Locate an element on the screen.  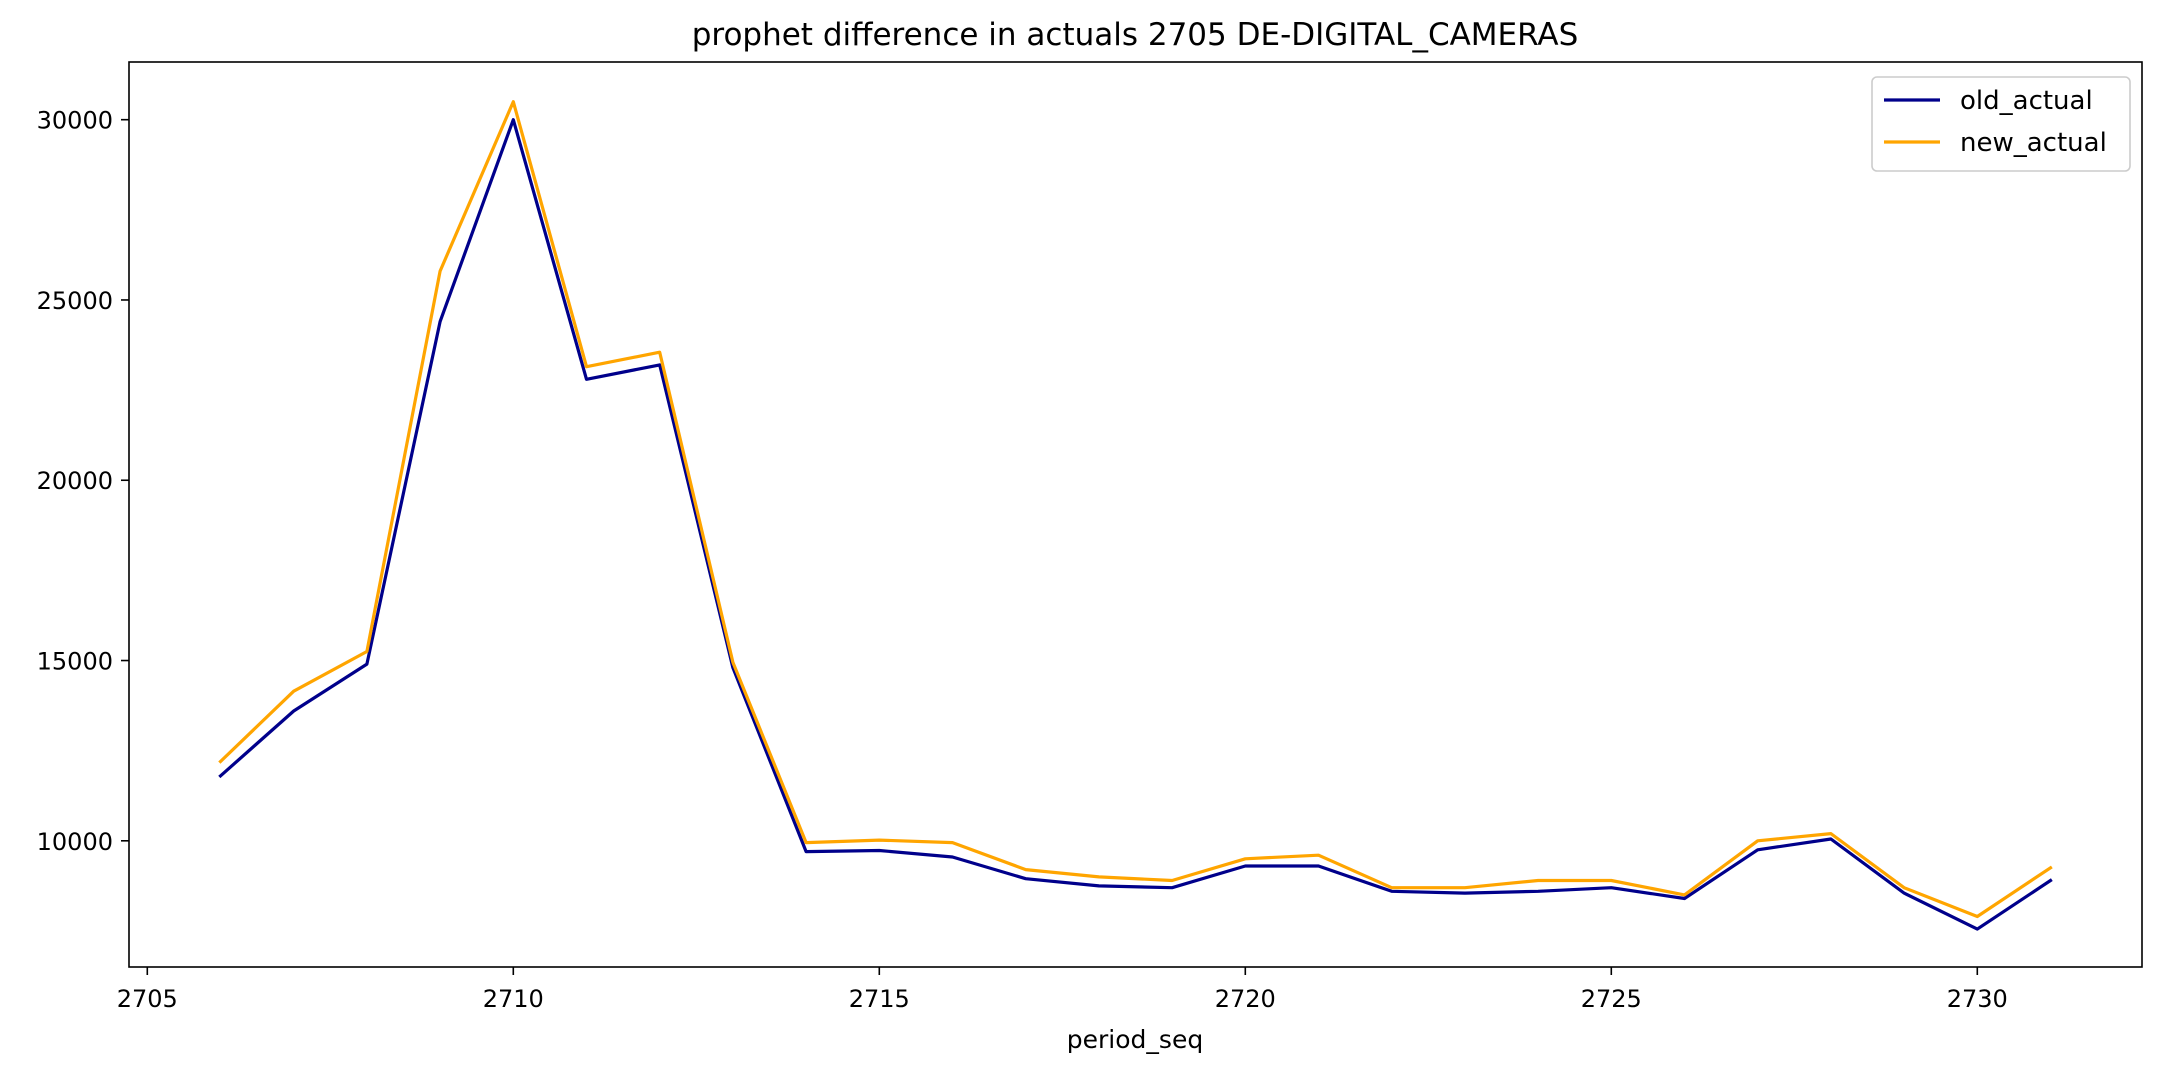
legend: old_actual new_actual is located at coordinates (2001, 124).